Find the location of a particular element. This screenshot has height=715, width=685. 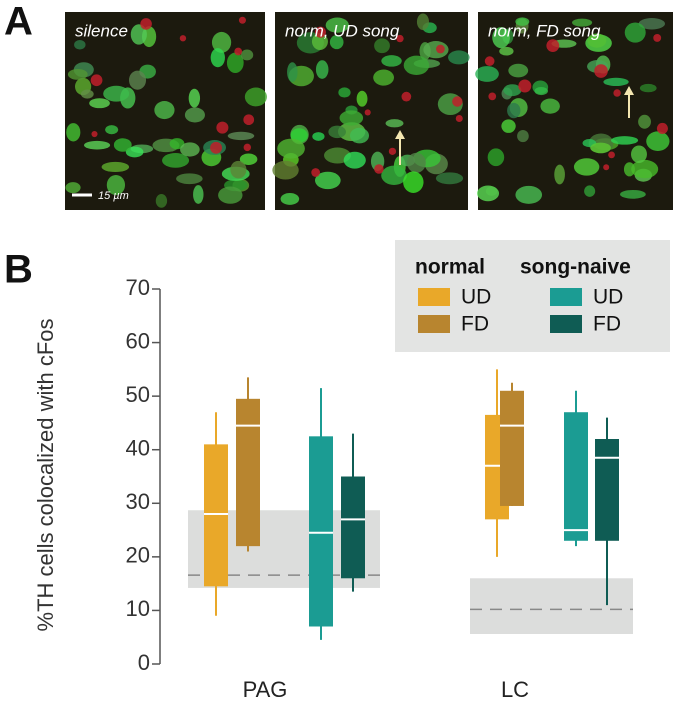

image-caption: norm, FD song is located at coordinates (544, 30).